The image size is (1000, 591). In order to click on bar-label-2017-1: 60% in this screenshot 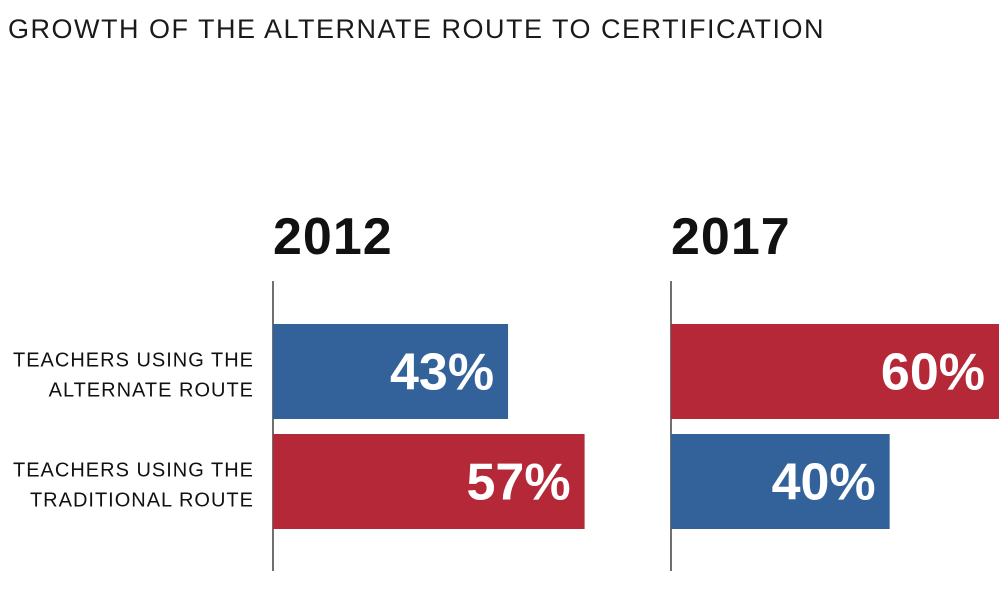, I will do `click(933, 373)`.